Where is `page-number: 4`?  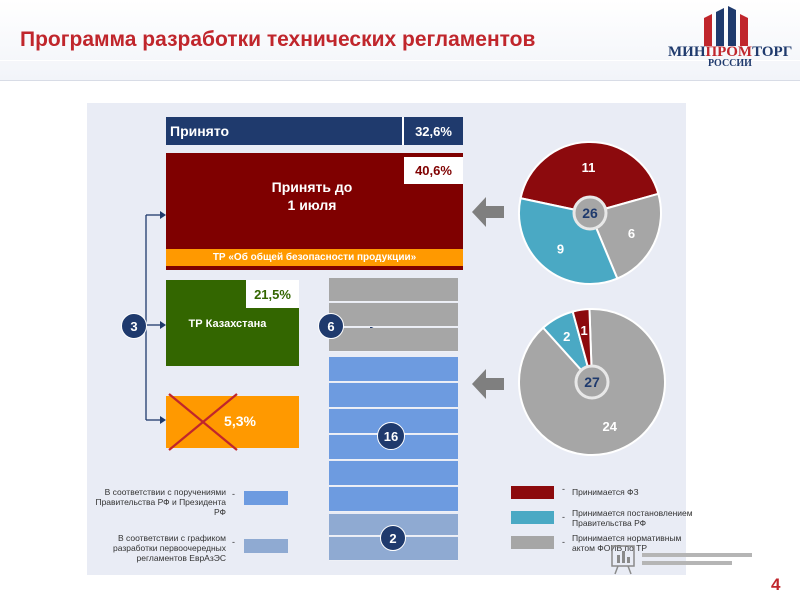
page-number: 4 is located at coordinates (776, 584).